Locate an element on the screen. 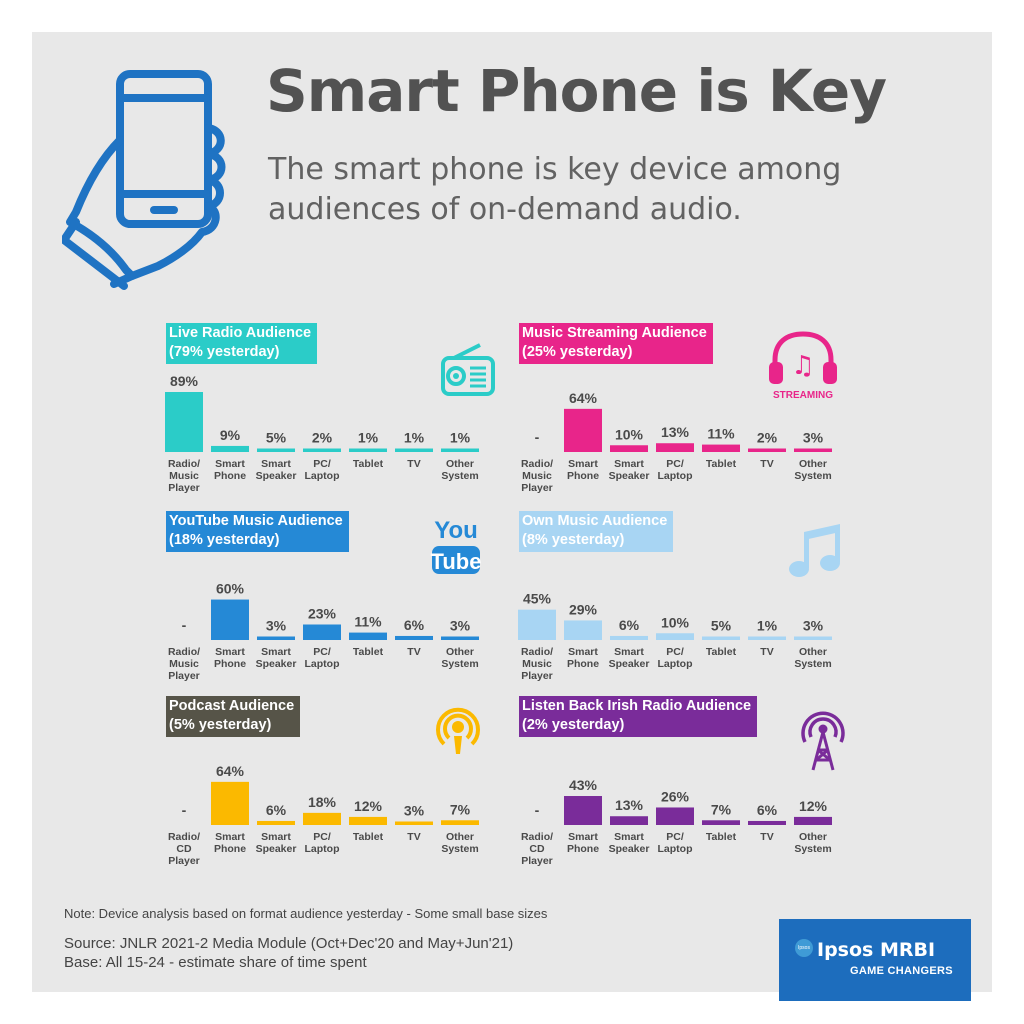  chart-title-line: Podcast Audience is located at coordinates (232, 706).